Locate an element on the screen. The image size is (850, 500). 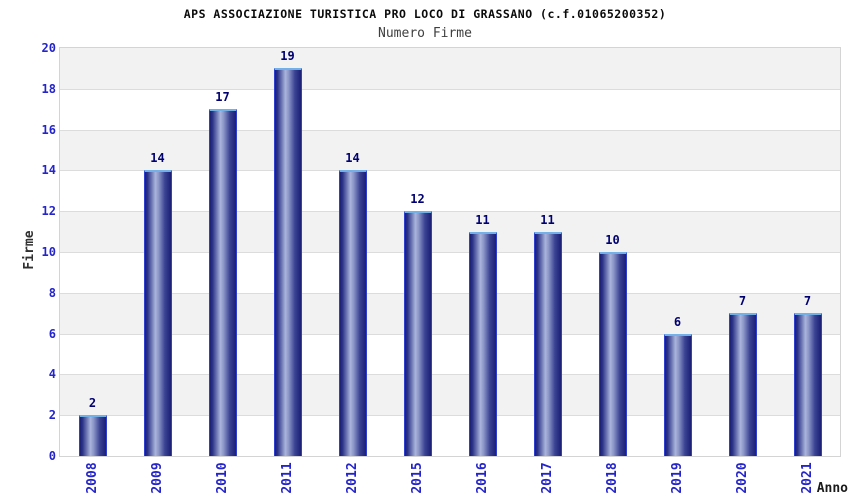
bar-value-label: 19 is located at coordinates (287, 56).